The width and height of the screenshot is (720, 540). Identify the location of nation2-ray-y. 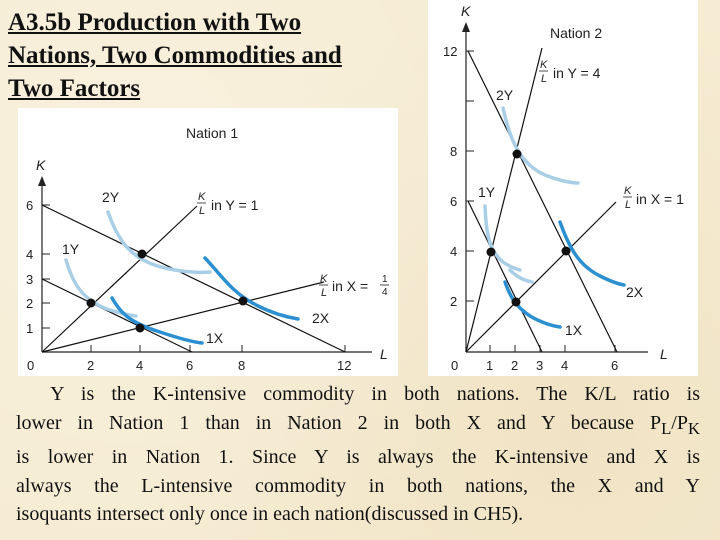
(504, 200).